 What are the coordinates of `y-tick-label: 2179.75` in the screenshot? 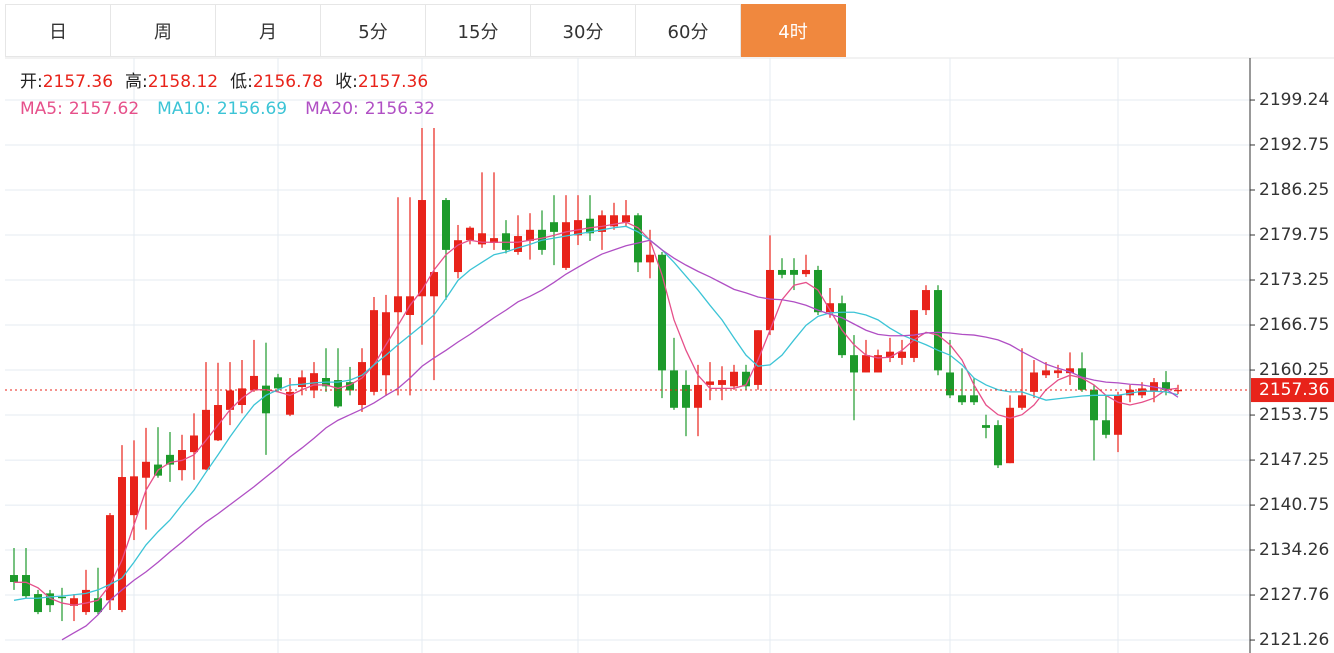 It's located at (1294, 235).